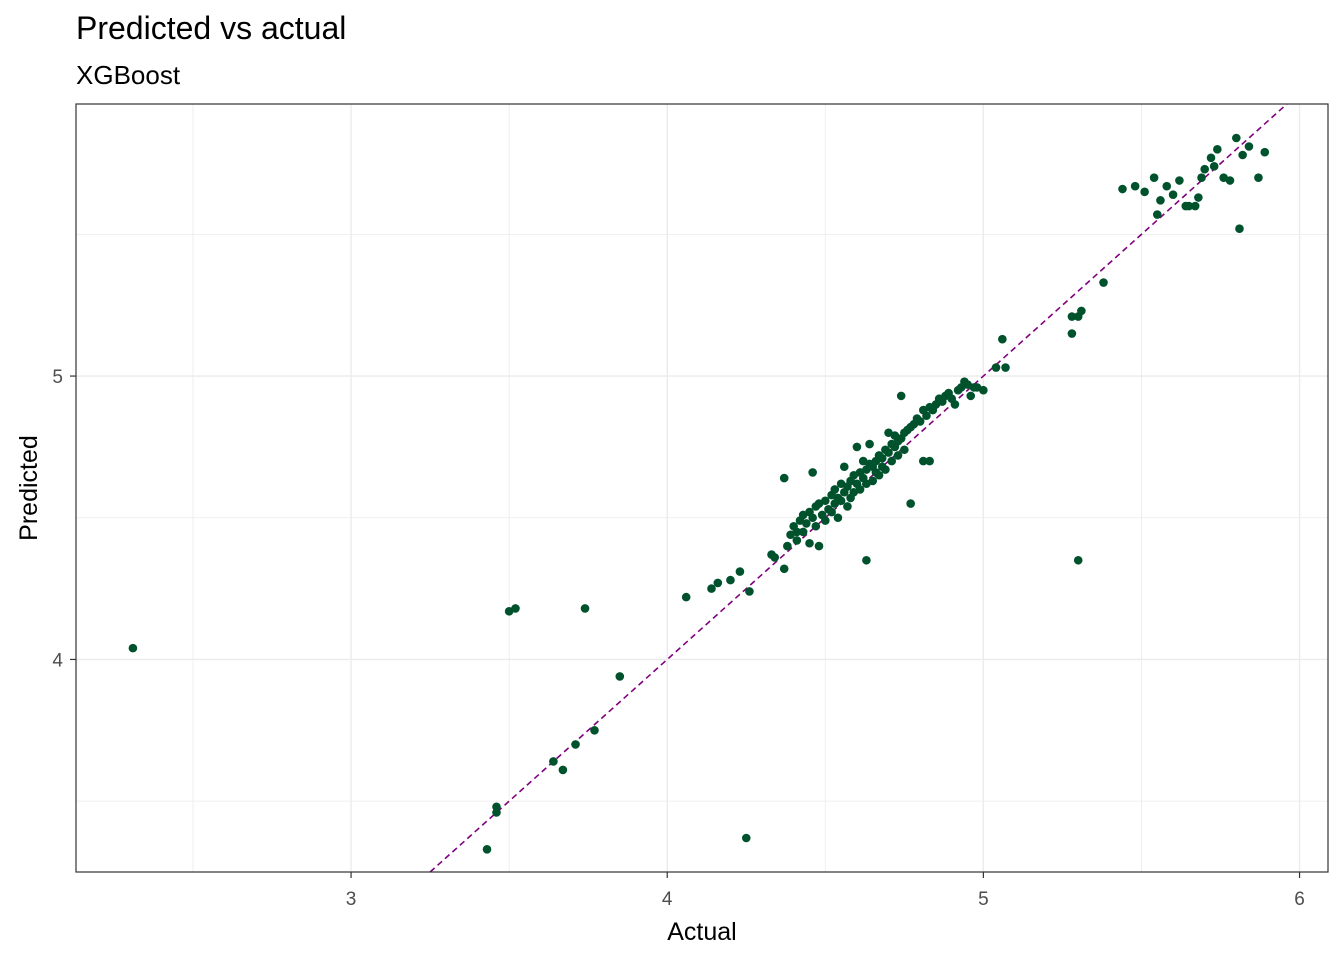 This screenshot has height=960, width=1344. I want to click on y-tick-label: 4, so click(57, 660).